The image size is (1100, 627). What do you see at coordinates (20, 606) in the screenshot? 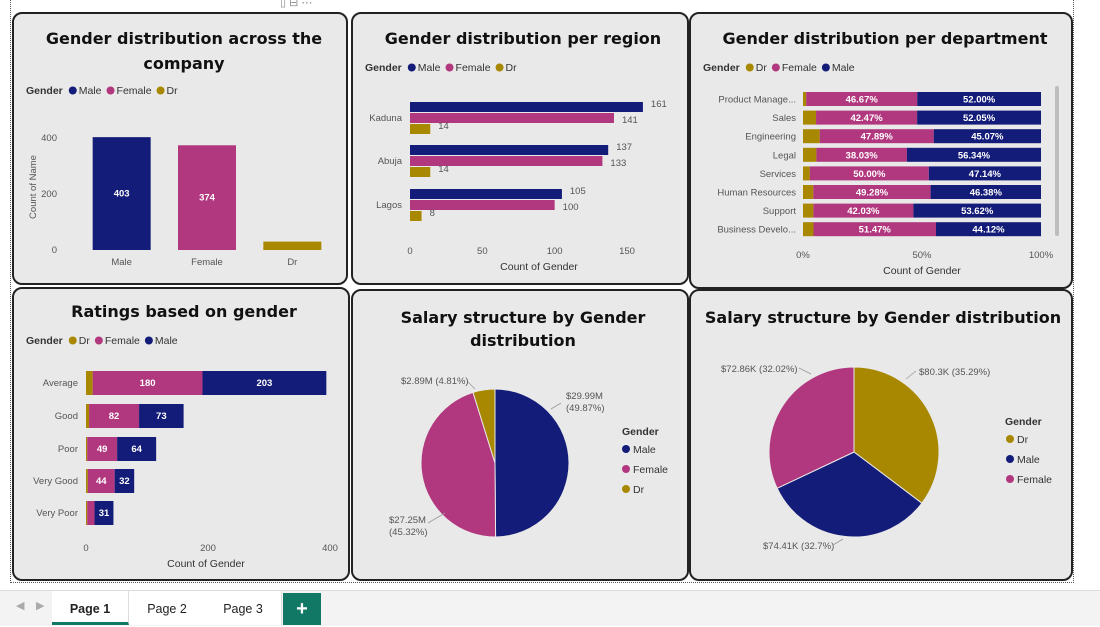
I see `tab-prev-icon: ◀` at bounding box center [20, 606].